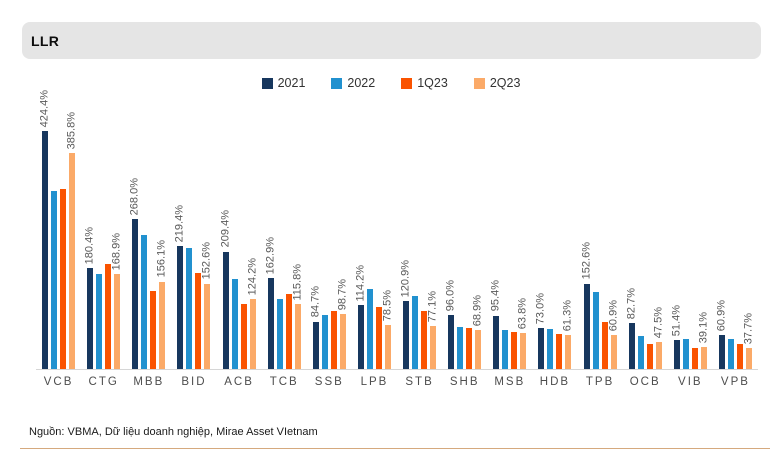  I want to click on bar-msb-2q23: 63.8%, so click(523, 333).